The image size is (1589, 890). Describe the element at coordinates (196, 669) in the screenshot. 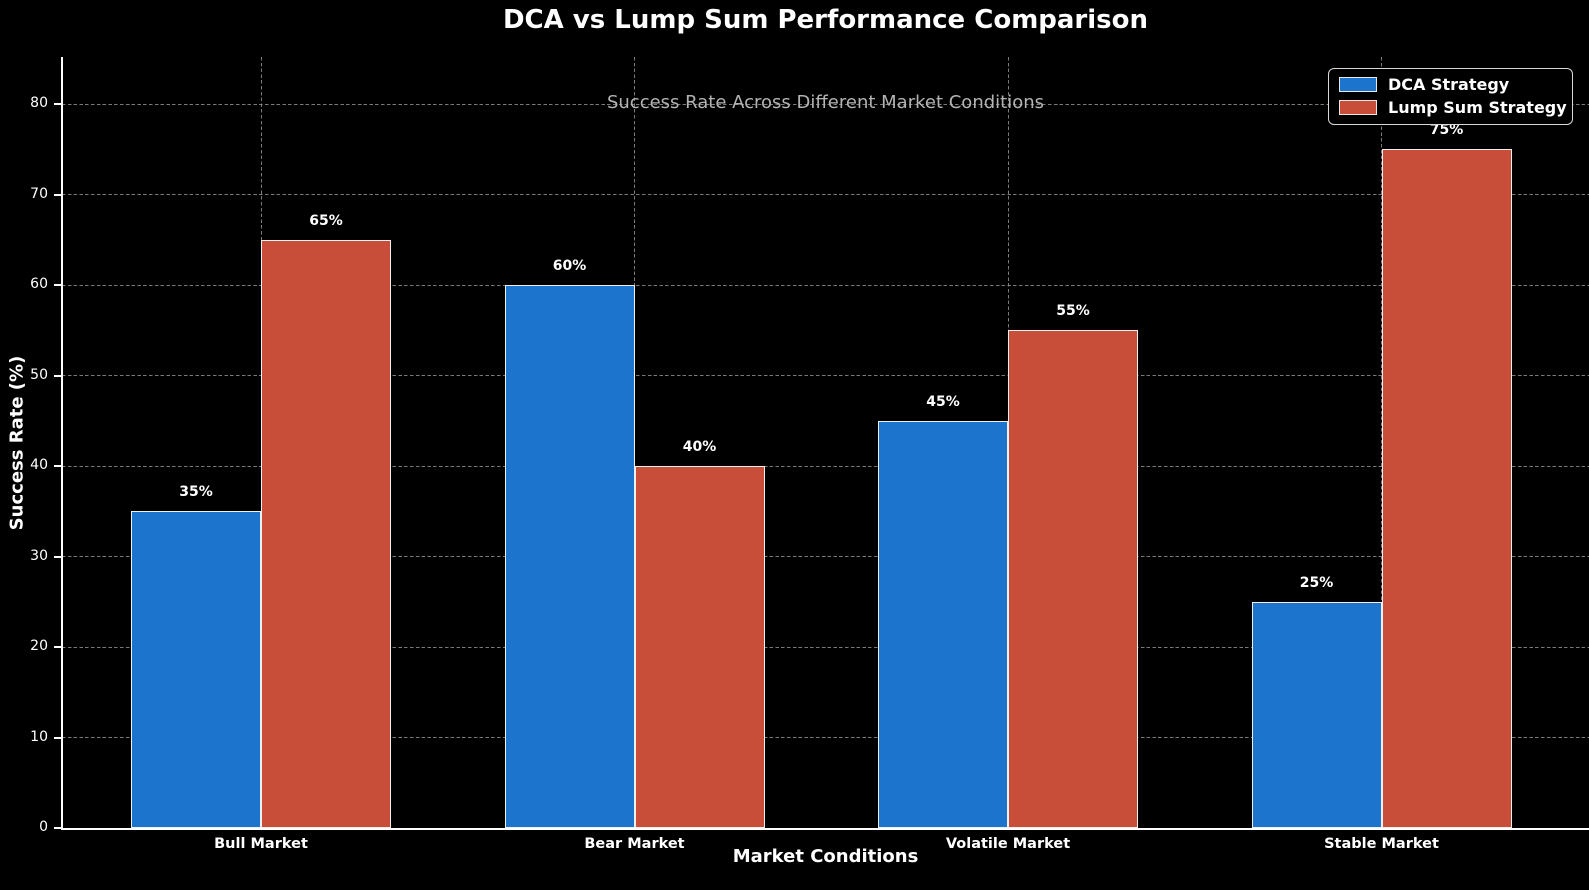

I see `bar-dca-strategy-bull-market` at that location.